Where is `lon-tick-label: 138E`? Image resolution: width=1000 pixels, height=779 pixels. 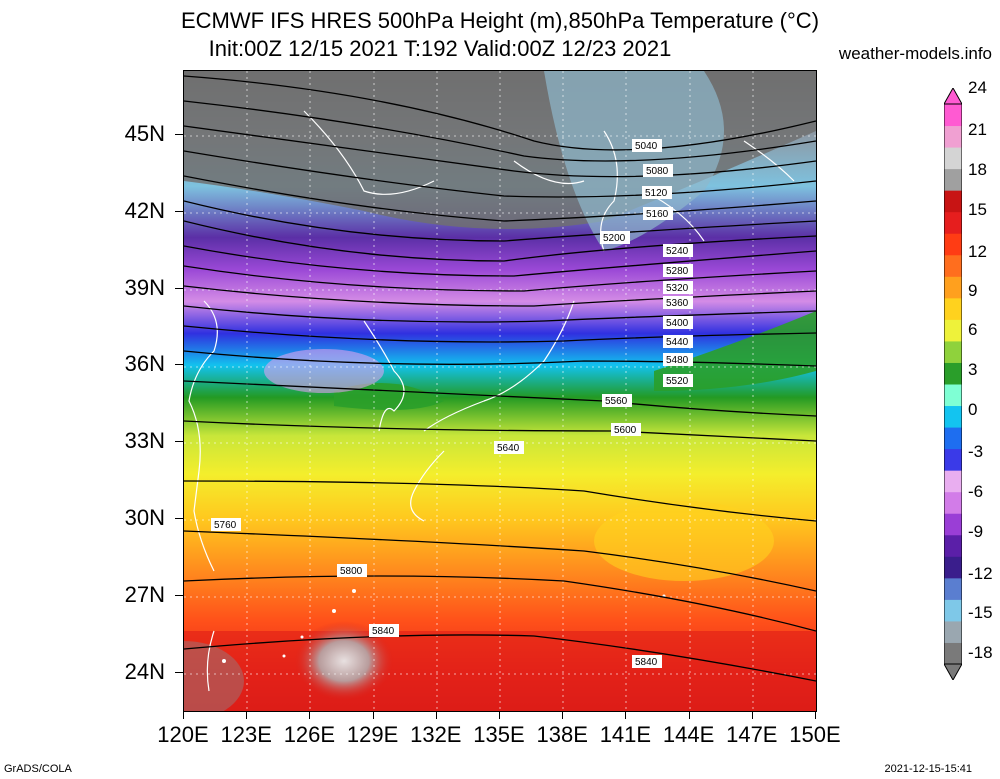 lon-tick-label: 138E is located at coordinates (562, 734).